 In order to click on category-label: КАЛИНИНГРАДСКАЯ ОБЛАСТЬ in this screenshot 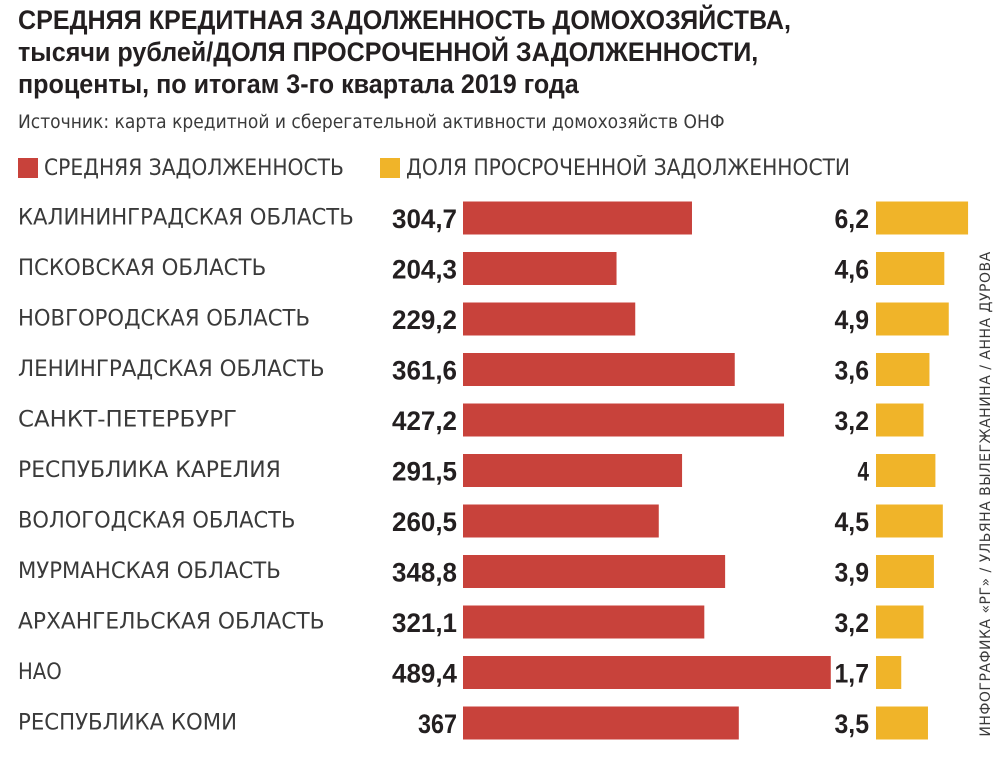, I will do `click(186, 218)`.